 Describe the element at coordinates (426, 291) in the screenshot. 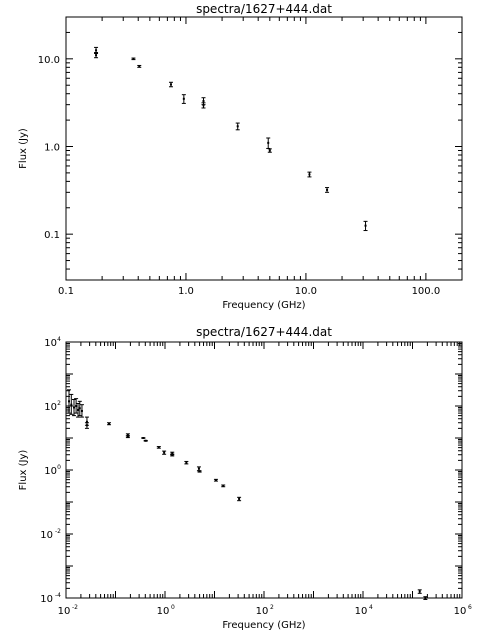

I see `x-tick-label: 100.0` at that location.